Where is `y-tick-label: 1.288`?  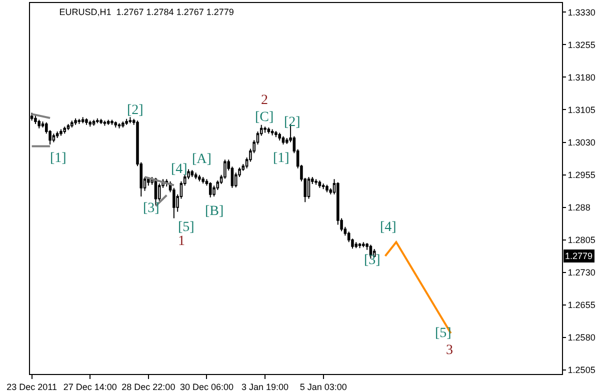 y-tick-label: 1.288 is located at coordinates (579, 207).